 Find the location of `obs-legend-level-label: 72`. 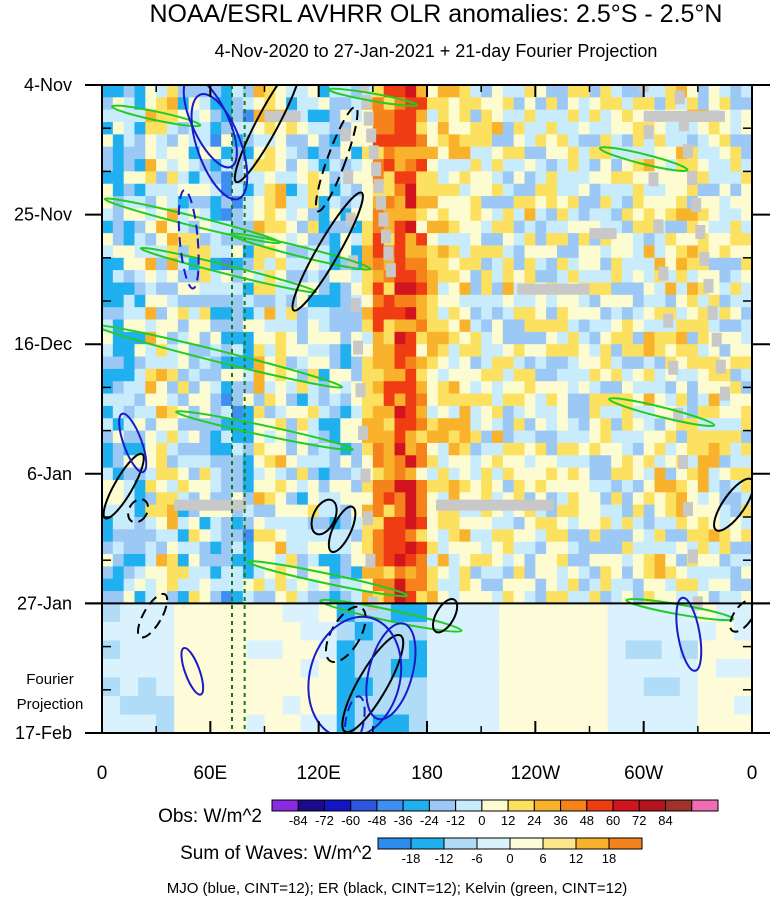

obs-legend-level-label: 72 is located at coordinates (639, 820).